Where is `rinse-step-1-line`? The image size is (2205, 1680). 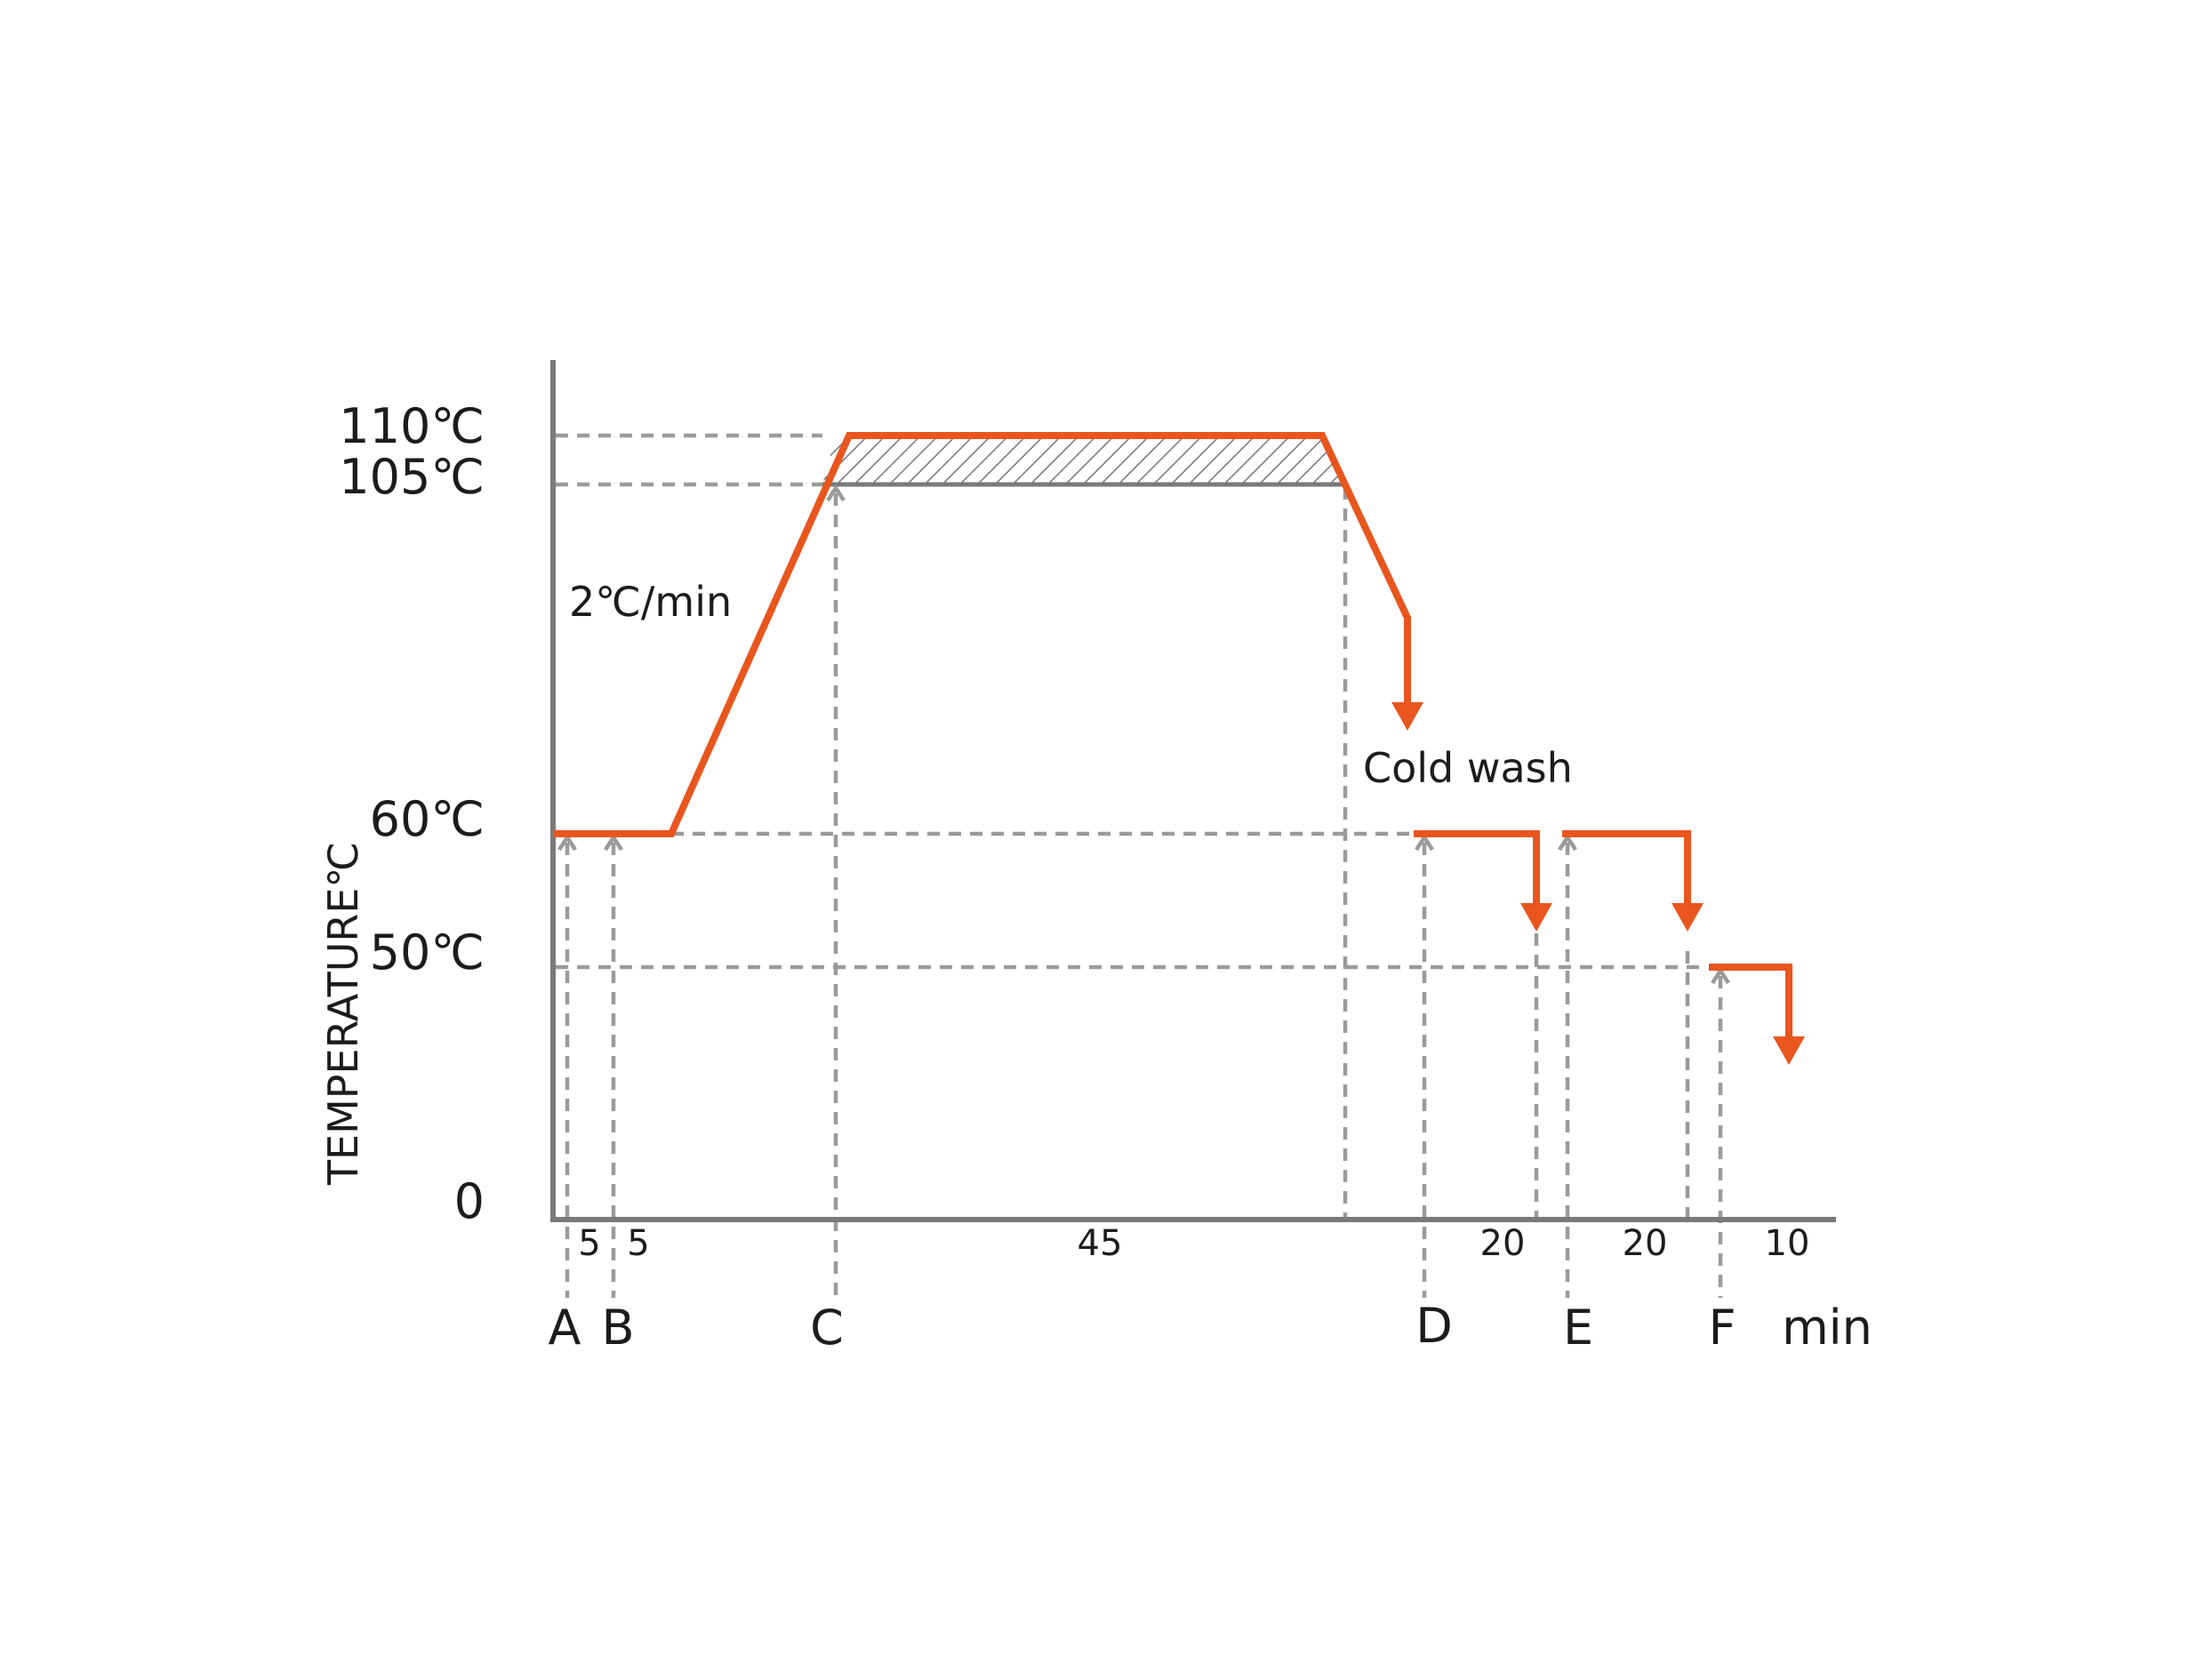
rinse-step-1-line is located at coordinates (1477, 868).